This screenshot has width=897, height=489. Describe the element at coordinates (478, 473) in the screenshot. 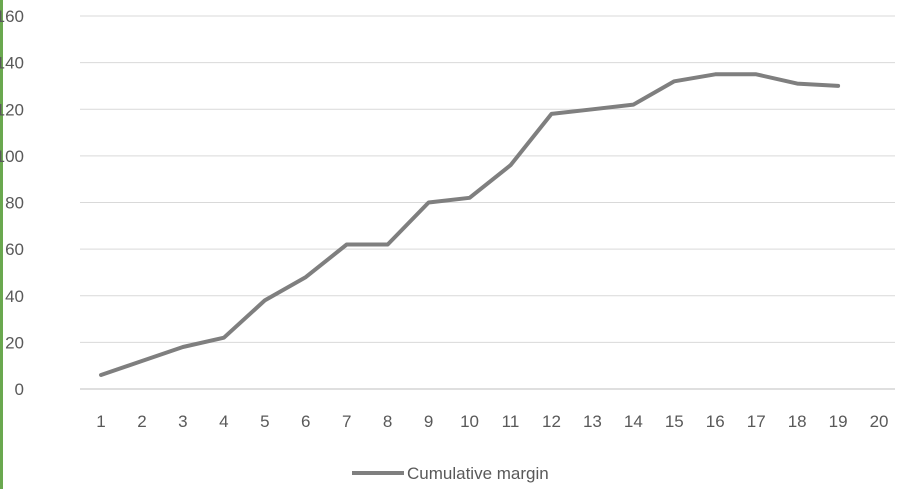

I see `legend-label: Cumulative margin` at that location.